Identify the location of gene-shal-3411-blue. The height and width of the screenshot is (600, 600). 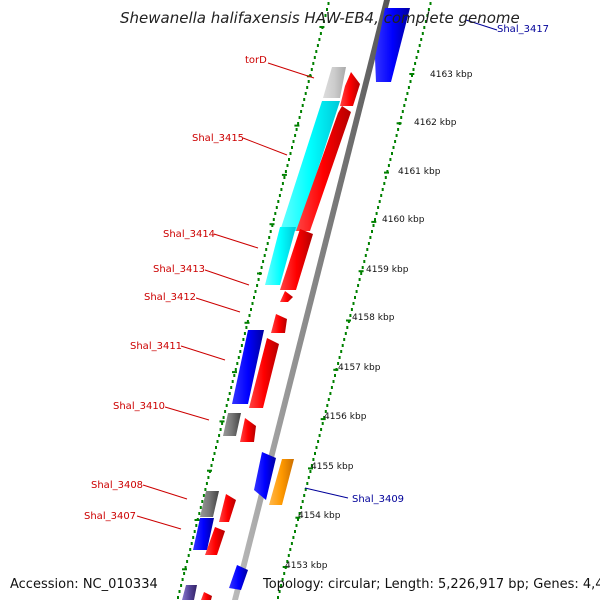
(248, 367).